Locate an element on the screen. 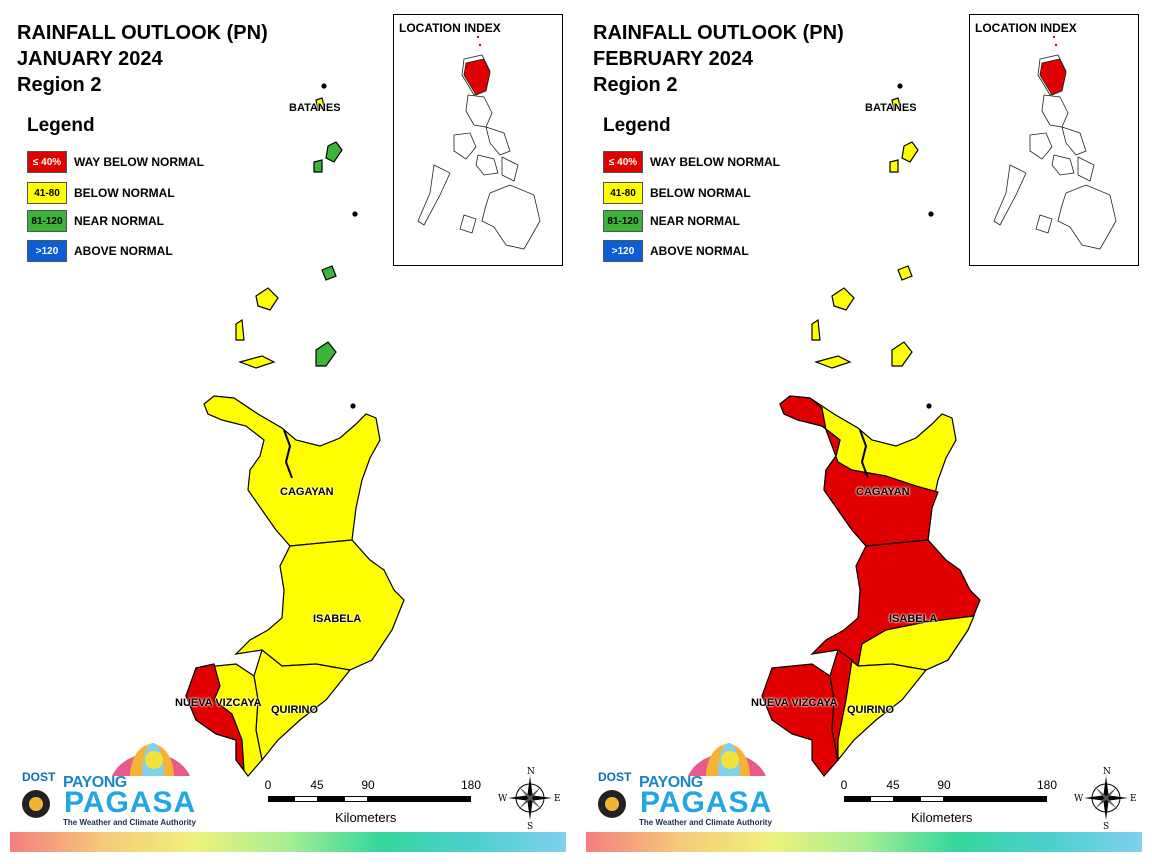 The width and height of the screenshot is (1152, 864). title-line-2: FEBRUARY 2024 is located at coordinates (673, 59).